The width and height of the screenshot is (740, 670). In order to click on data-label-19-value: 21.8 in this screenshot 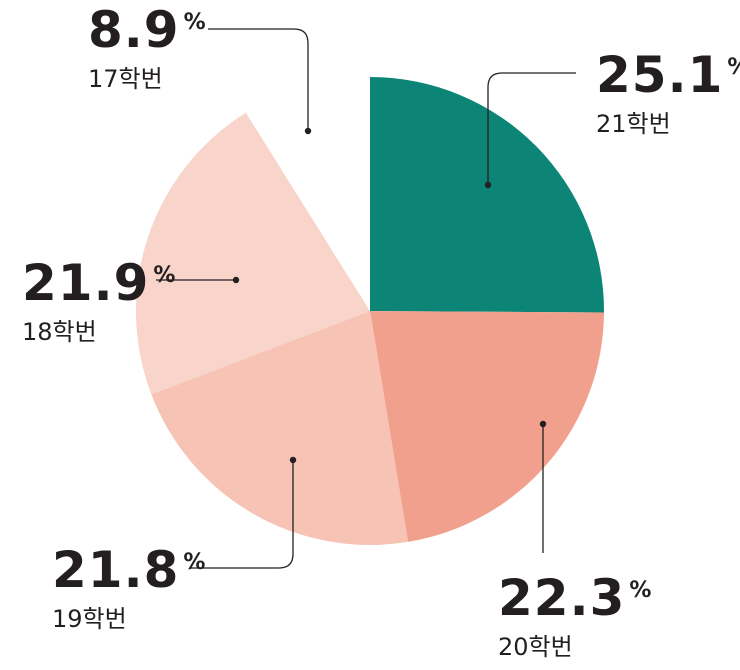, I will do `click(116, 570)`.